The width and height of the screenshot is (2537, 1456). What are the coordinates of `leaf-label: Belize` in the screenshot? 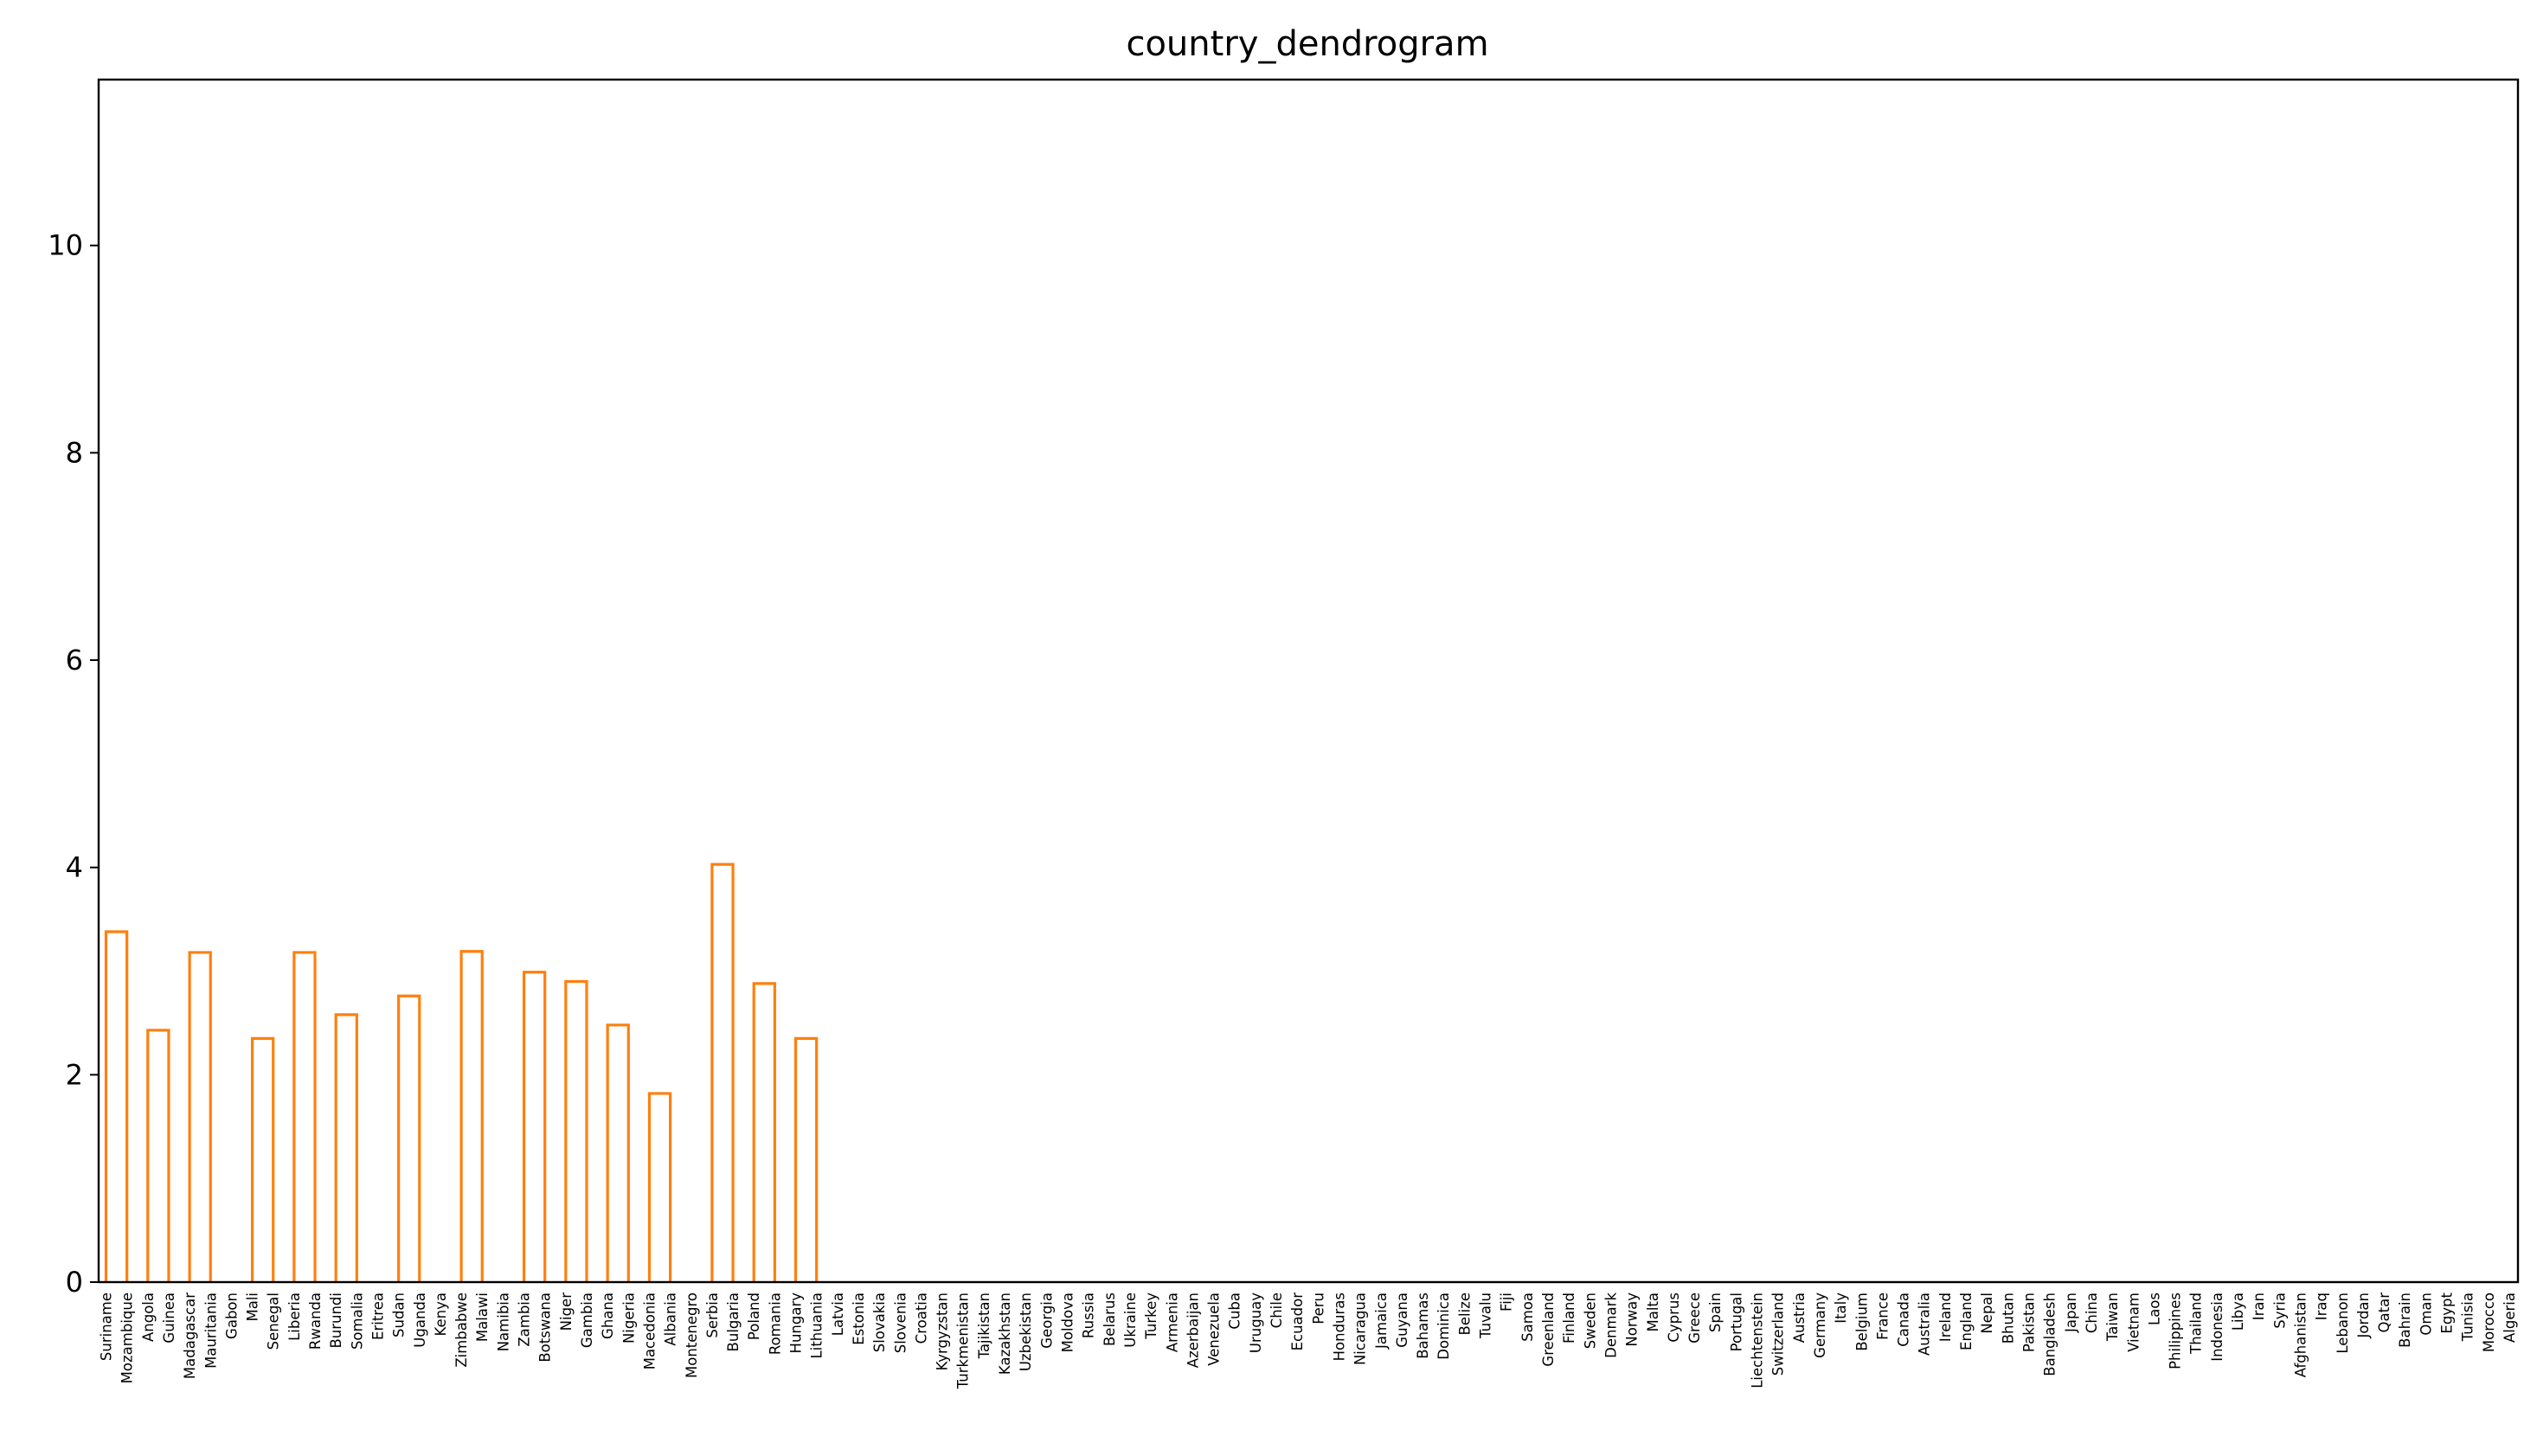 It's located at (1464, 1313).